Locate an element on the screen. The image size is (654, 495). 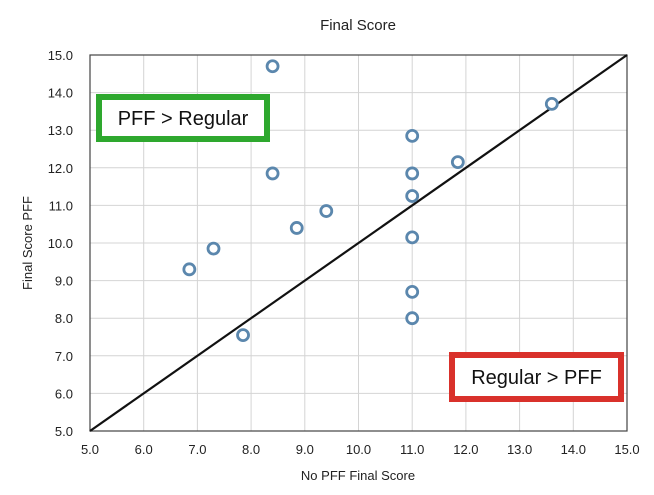
chart-title: Final Score is located at coordinates (358, 25).